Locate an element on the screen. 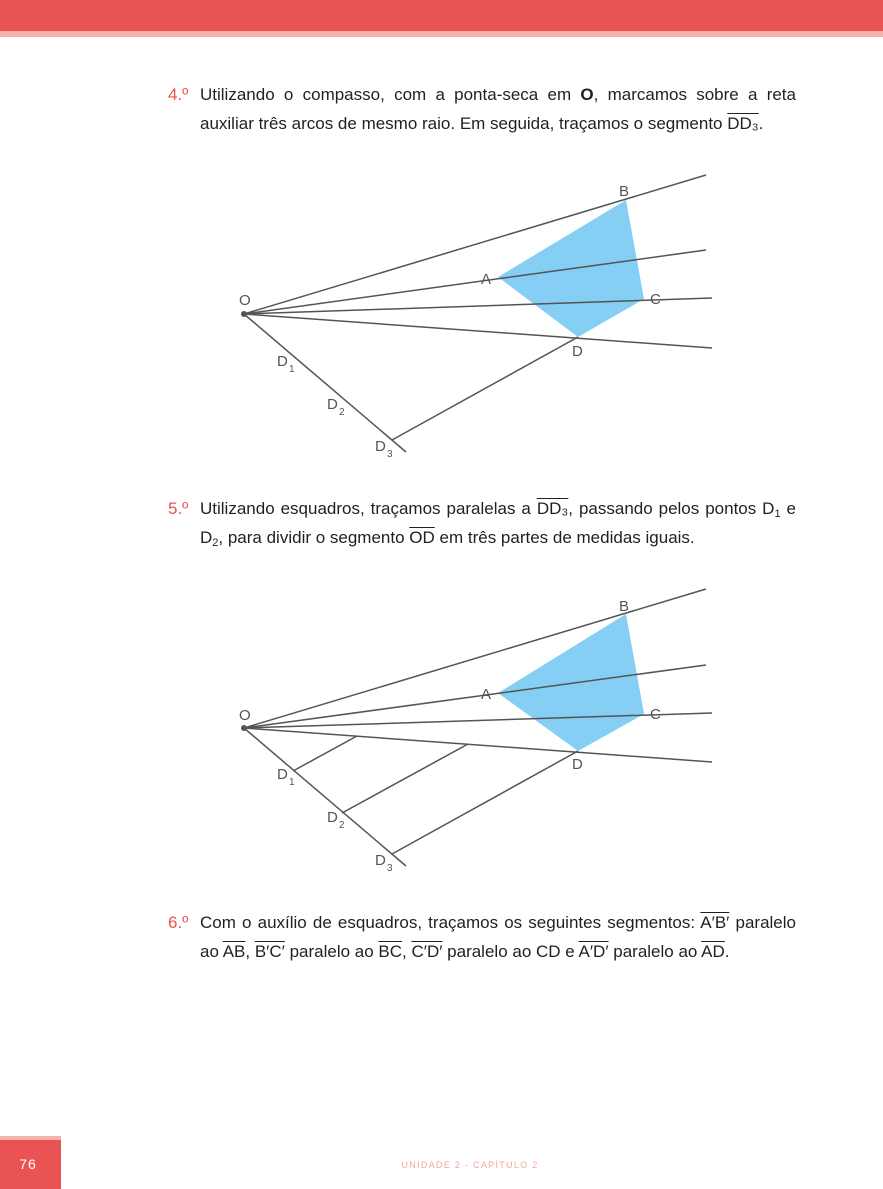 Image resolution: width=883 pixels, height=1189 pixels. page-number-box is located at coordinates (30, 1164).